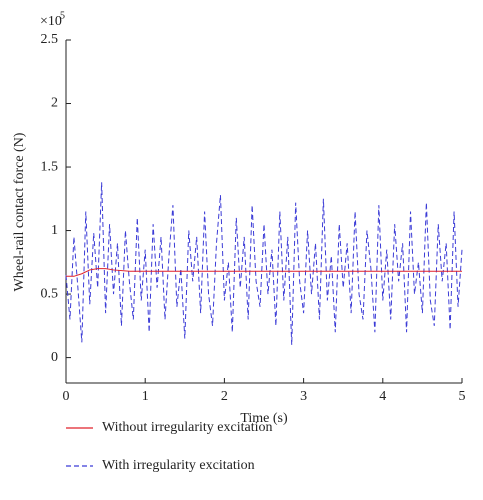 The width and height of the screenshot is (483, 500). Describe the element at coordinates (19, 211) in the screenshot. I see `y-axis-label: Wheel-rail contact force (N)` at that location.